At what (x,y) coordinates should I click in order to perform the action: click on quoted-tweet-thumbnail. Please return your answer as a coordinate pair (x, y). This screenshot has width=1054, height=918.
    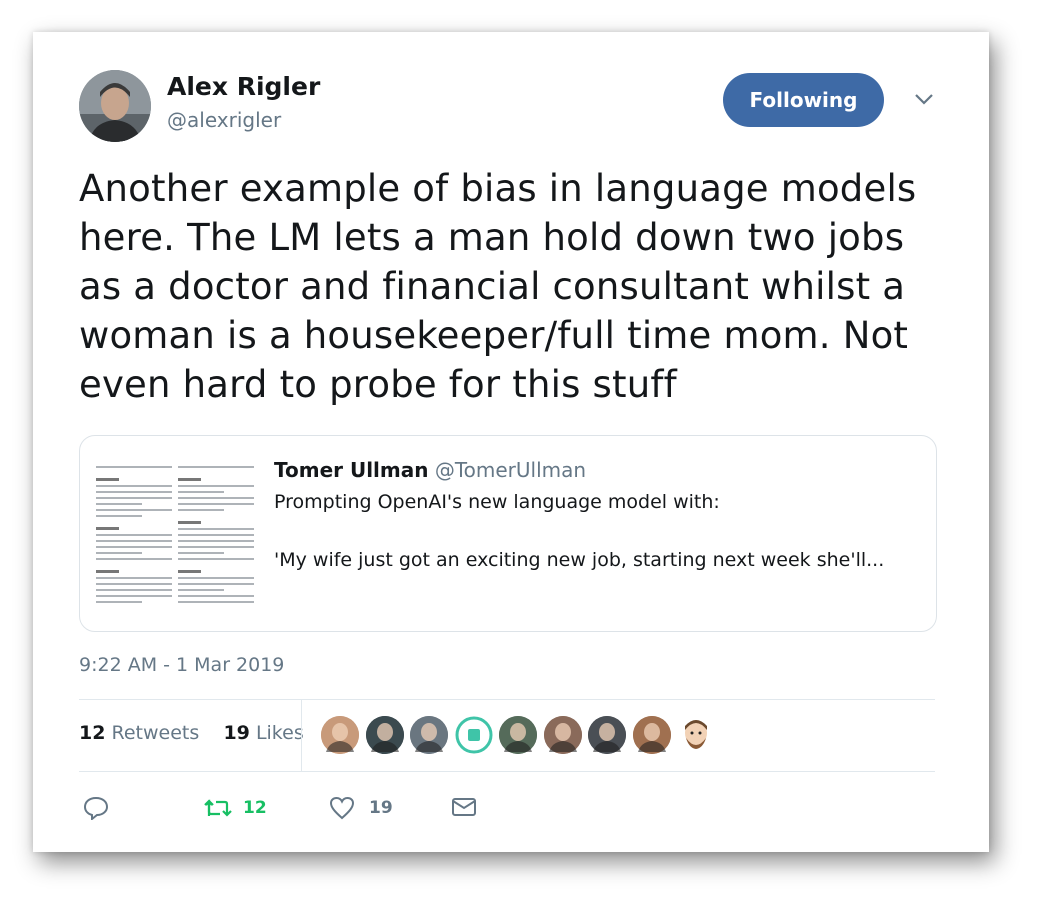
    Looking at the image, I should click on (176, 537).